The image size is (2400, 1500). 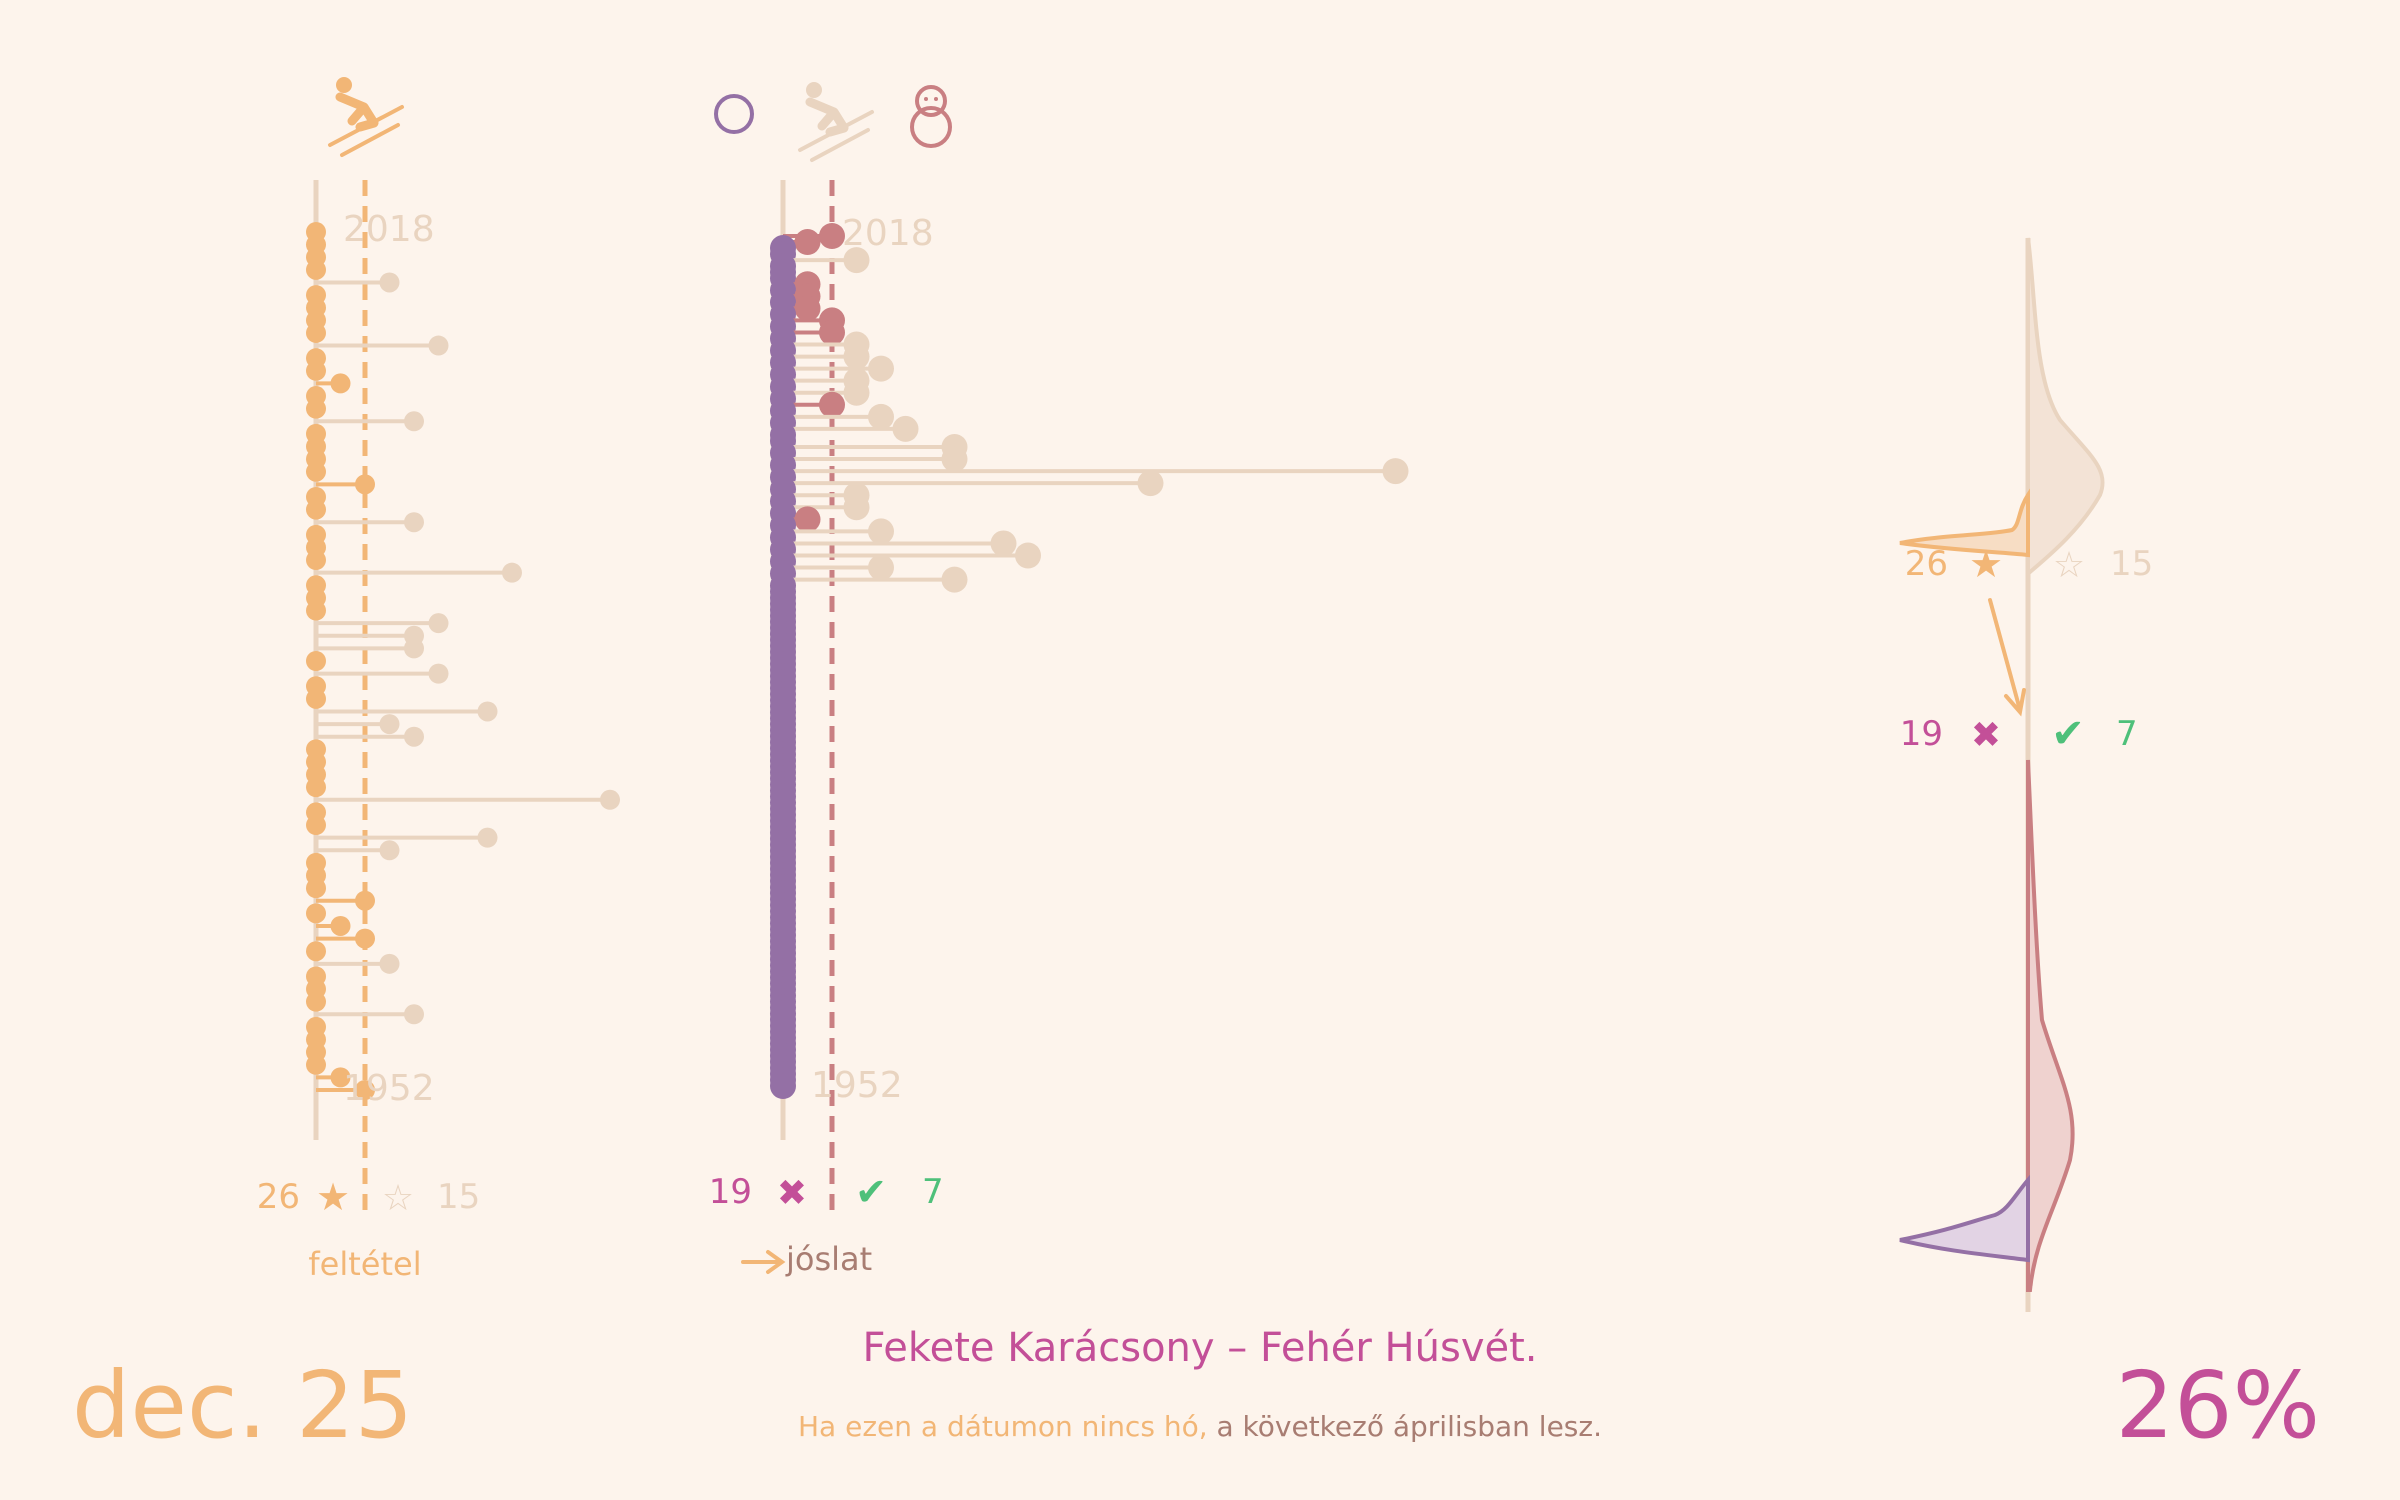 What do you see at coordinates (933, 1192) in the screenshot?
I see `right-count-right: 7` at bounding box center [933, 1192].